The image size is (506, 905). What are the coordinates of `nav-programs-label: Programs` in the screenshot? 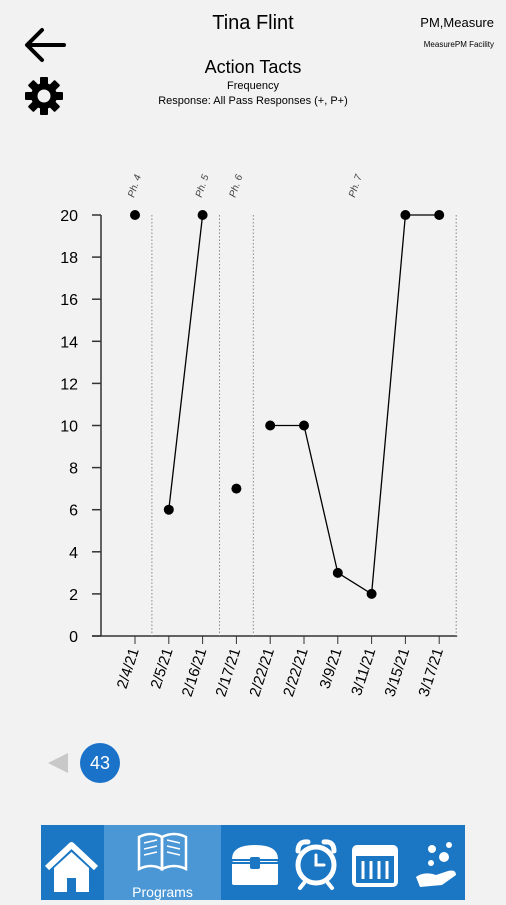 It's located at (162, 892).